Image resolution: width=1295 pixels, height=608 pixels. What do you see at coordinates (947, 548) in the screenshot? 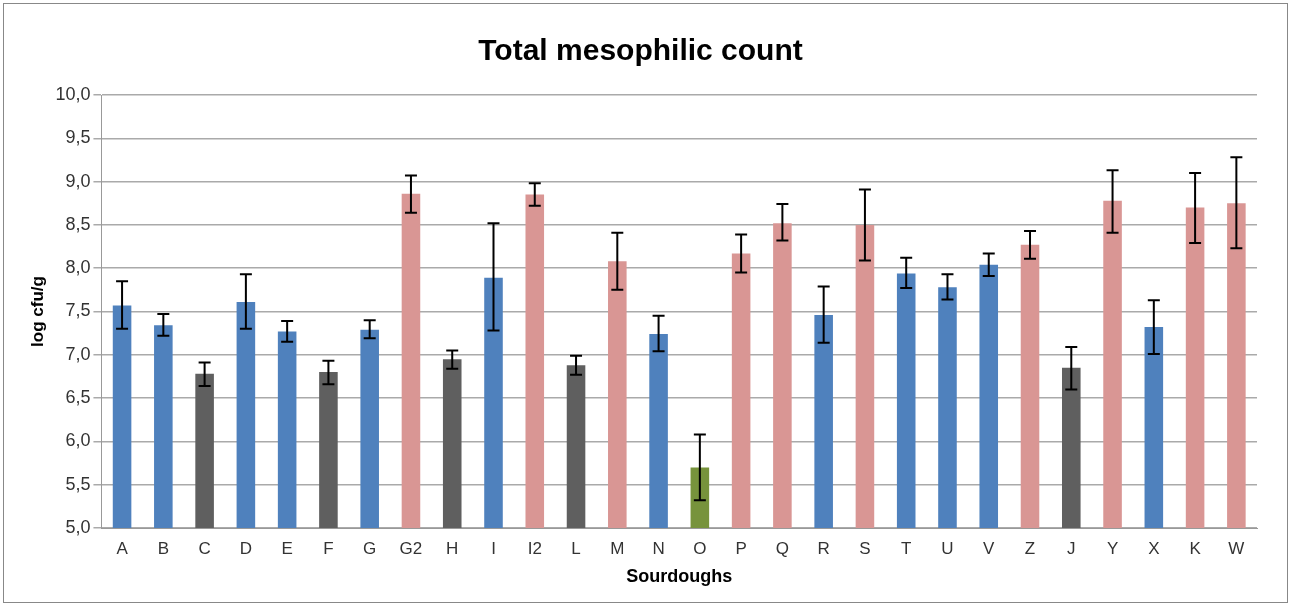
I see `x-tick-label: U` at bounding box center [947, 548].